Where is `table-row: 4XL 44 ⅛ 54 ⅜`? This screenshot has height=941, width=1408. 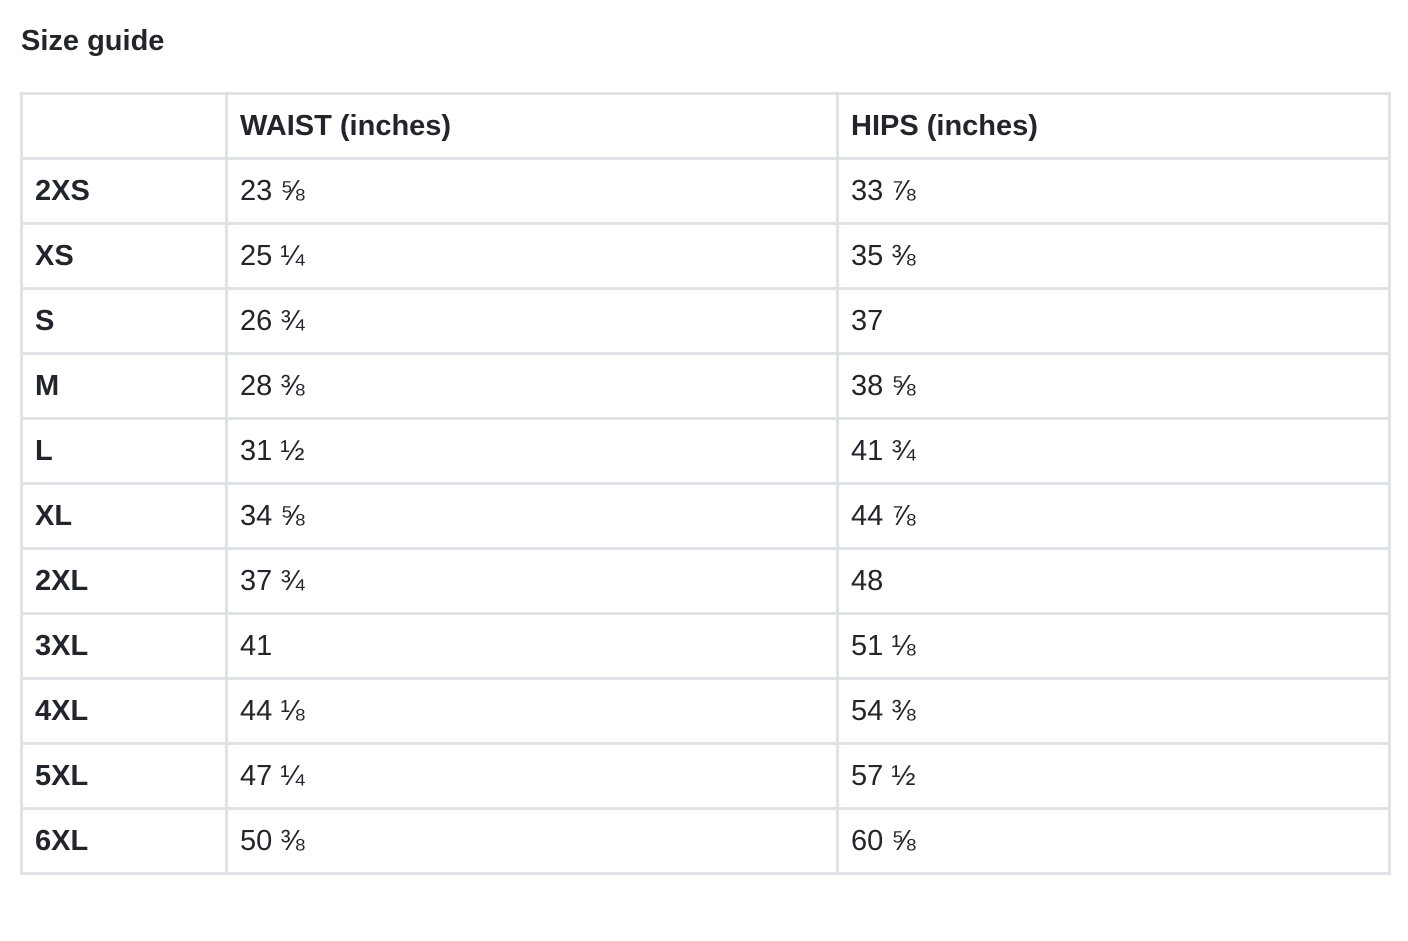 table-row: 4XL 44 ⅛ 54 ⅜ is located at coordinates (705, 711).